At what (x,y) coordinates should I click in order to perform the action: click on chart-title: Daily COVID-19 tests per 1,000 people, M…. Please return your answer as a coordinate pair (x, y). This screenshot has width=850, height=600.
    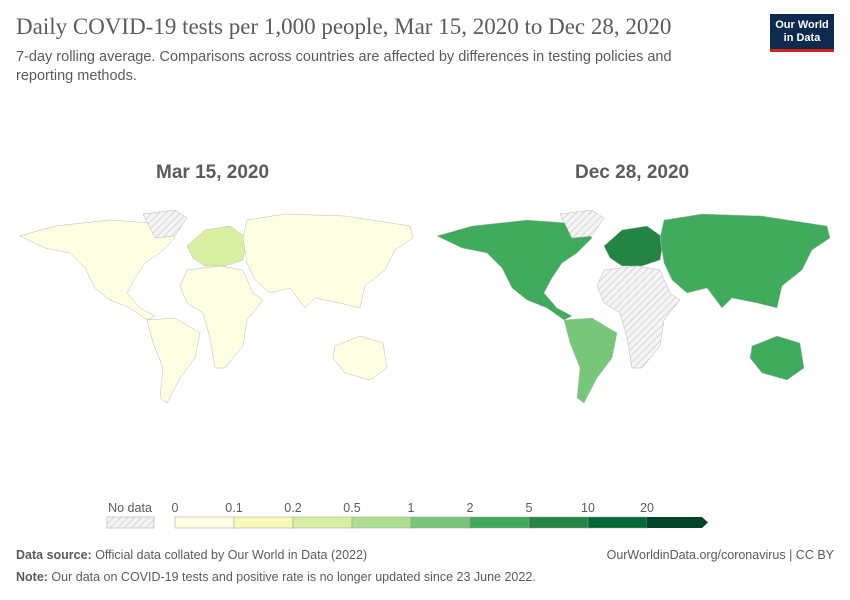
    Looking at the image, I should click on (344, 26).